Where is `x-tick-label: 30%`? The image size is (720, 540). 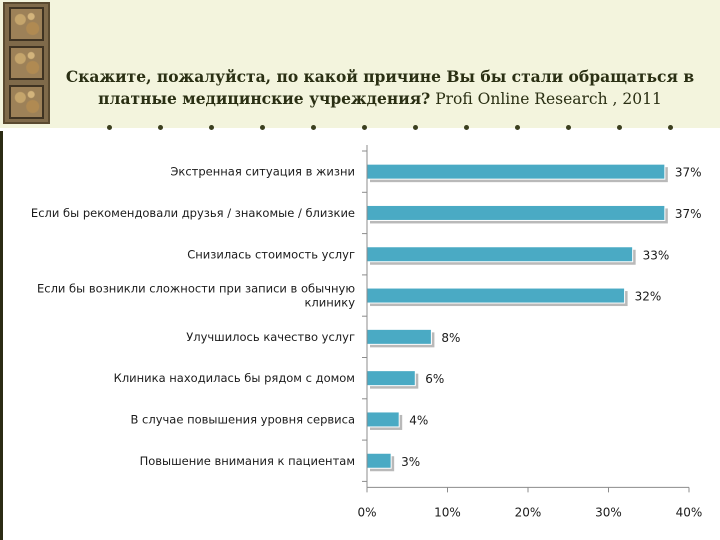 x-tick-label: 30% is located at coordinates (608, 512).